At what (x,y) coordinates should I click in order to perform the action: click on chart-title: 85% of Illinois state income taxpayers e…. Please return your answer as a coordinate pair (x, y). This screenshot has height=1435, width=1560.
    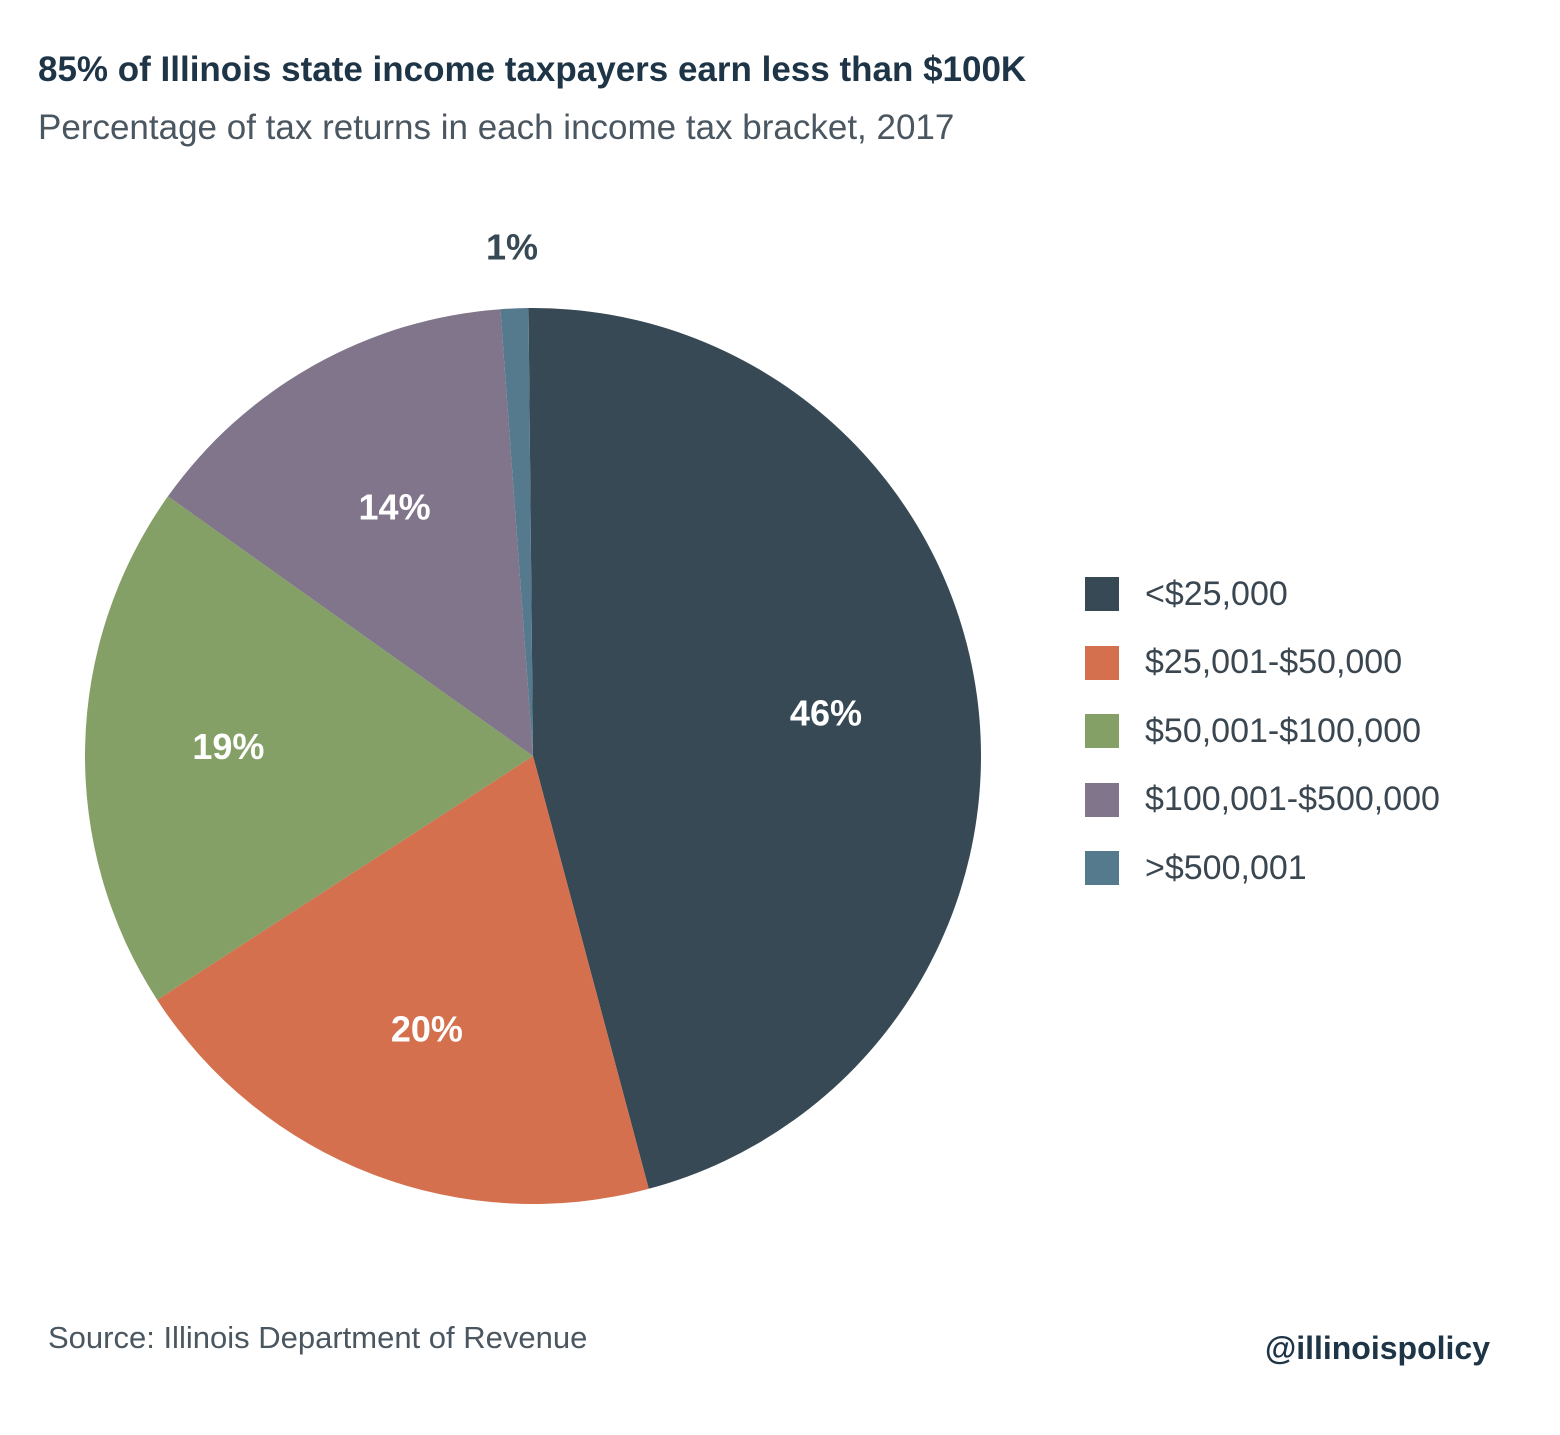
    Looking at the image, I should click on (532, 69).